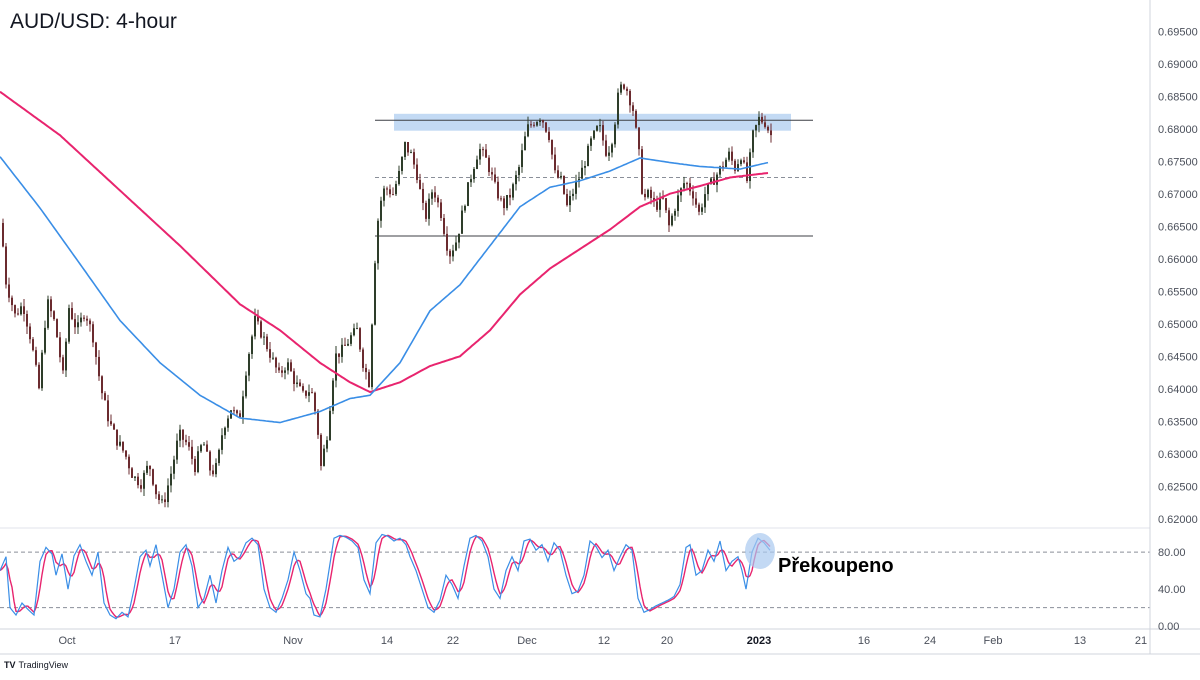 This screenshot has width=1200, height=680. What do you see at coordinates (453, 641) in the screenshot?
I see `time-tick-label: 22` at bounding box center [453, 641].